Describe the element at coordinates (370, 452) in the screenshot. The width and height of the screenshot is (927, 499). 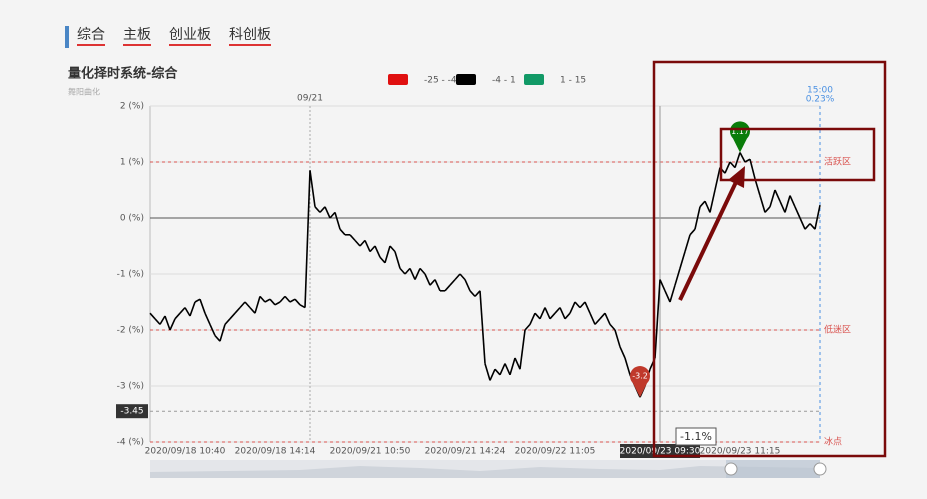
I see `x-tick-label: 2020/09/21 10:50` at that location.